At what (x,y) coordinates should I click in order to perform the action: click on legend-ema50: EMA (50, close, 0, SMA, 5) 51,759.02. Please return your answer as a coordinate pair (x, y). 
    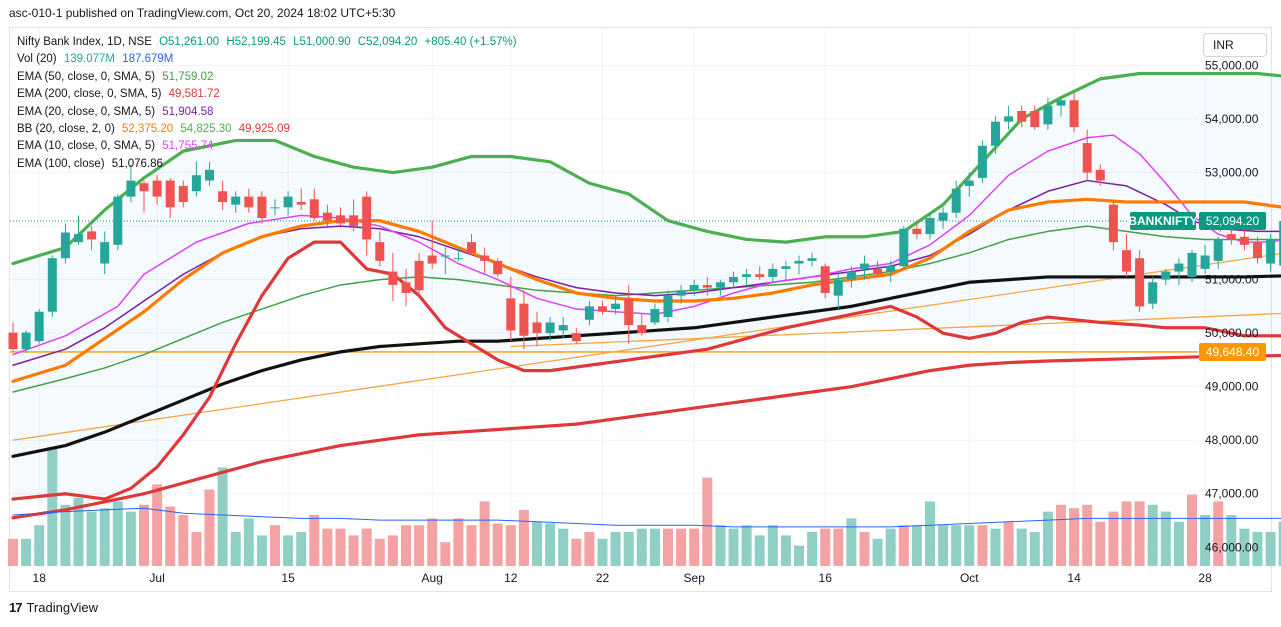
    Looking at the image, I should click on (267, 77).